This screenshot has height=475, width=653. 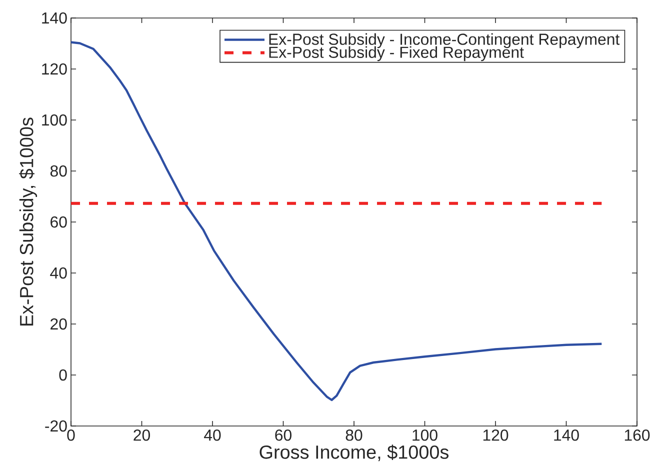 I want to click on y-tick-label: -20, so click(x=56, y=426).